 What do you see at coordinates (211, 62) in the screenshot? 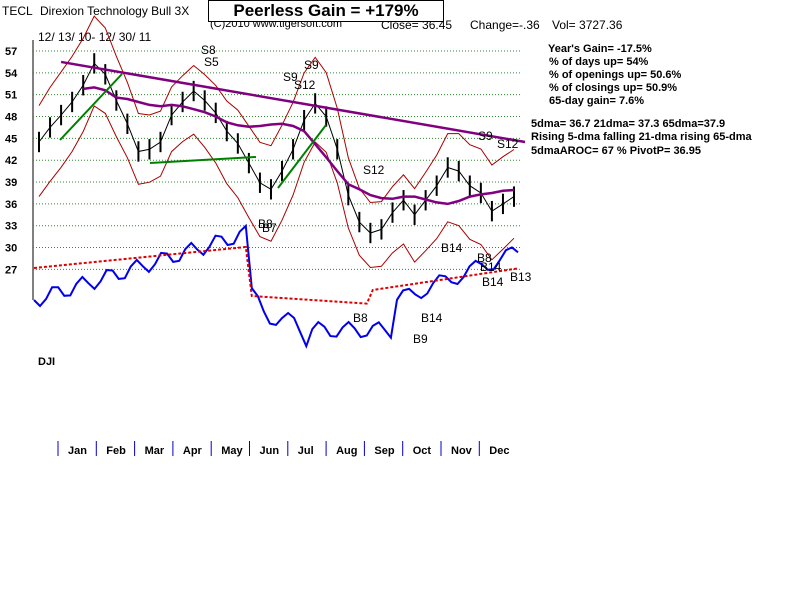
I see `signal-annotation: S5` at bounding box center [211, 62].